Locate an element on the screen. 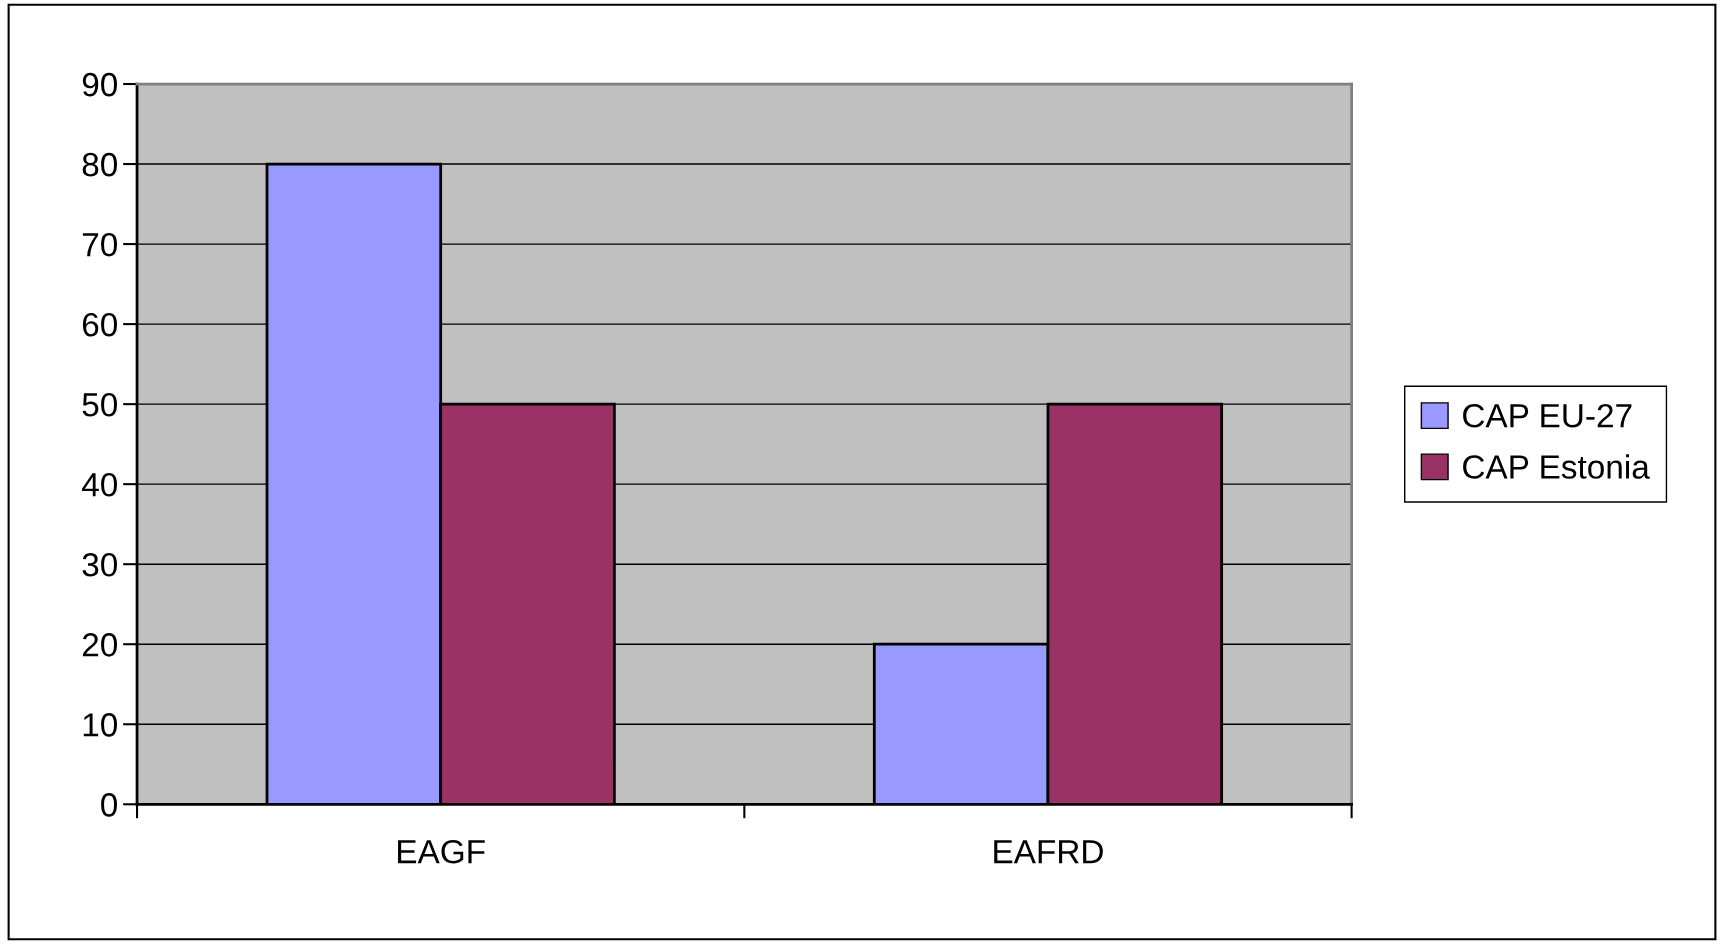 The height and width of the screenshot is (944, 1724). y-tick-label: 80 is located at coordinates (100, 164).